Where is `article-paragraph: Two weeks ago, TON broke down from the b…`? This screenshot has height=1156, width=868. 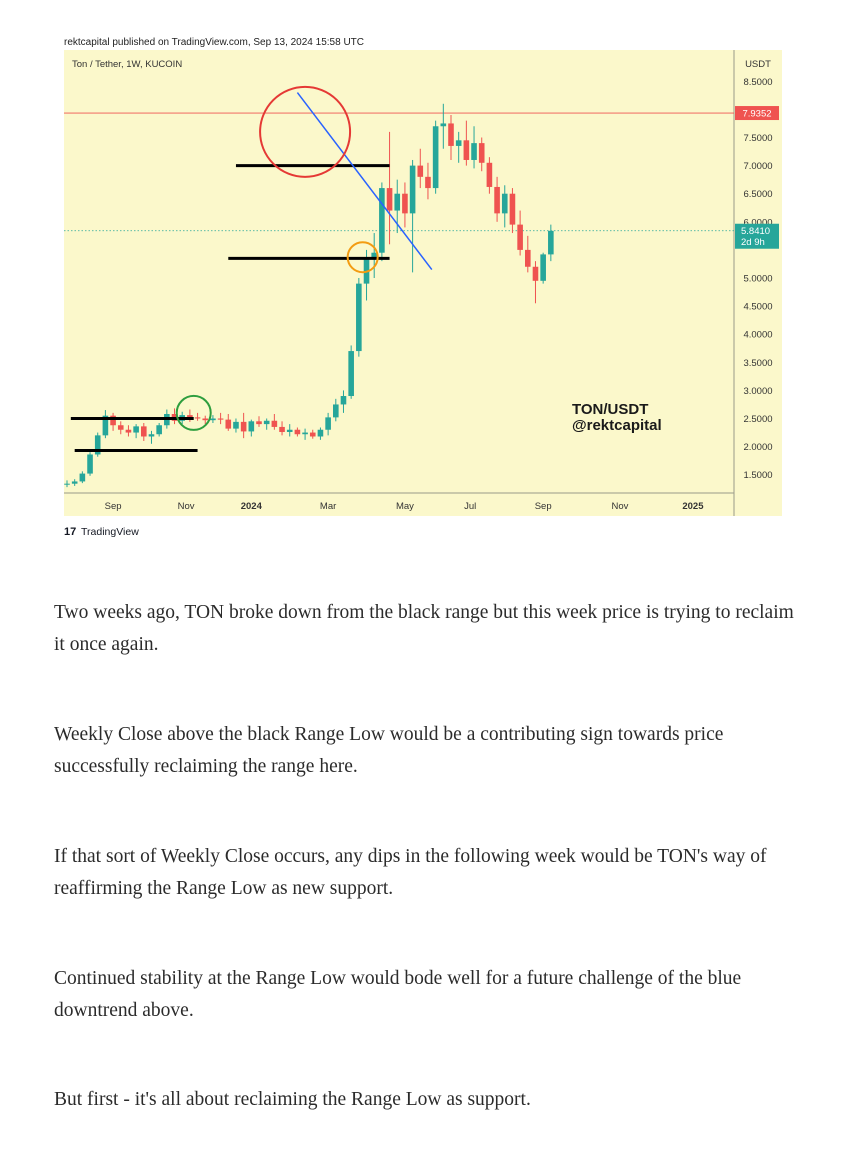
article-paragraph: Two weeks ago, TON broke down from the b… is located at coordinates (424, 628).